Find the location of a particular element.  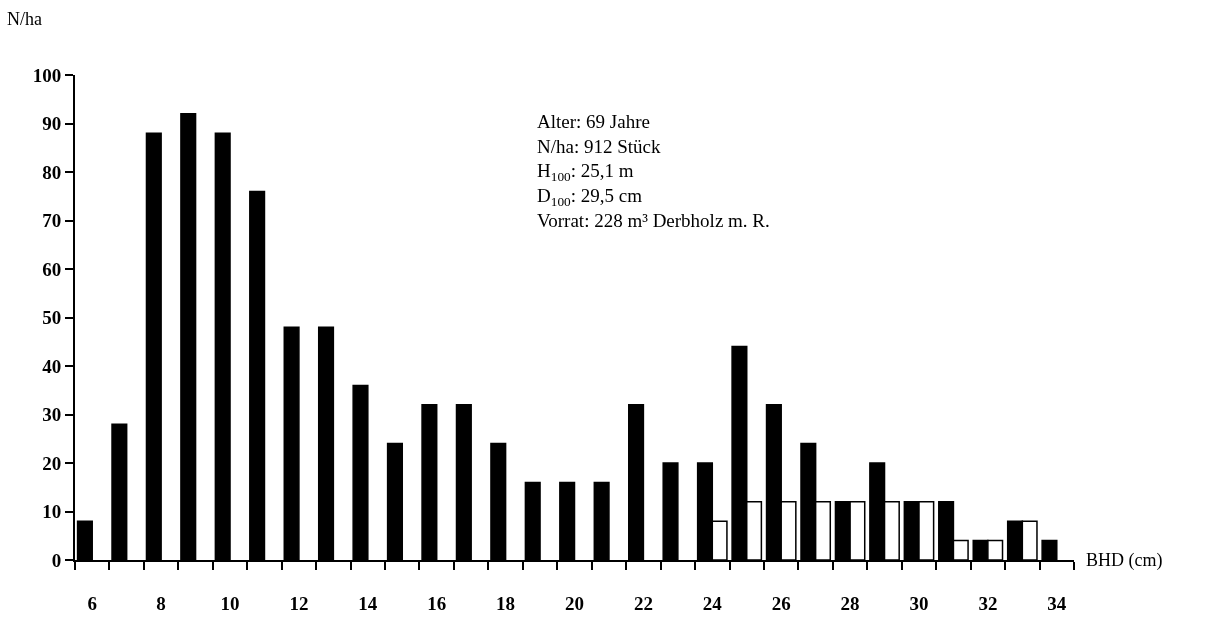

y-tick-label: 30 is located at coordinates (52, 415).